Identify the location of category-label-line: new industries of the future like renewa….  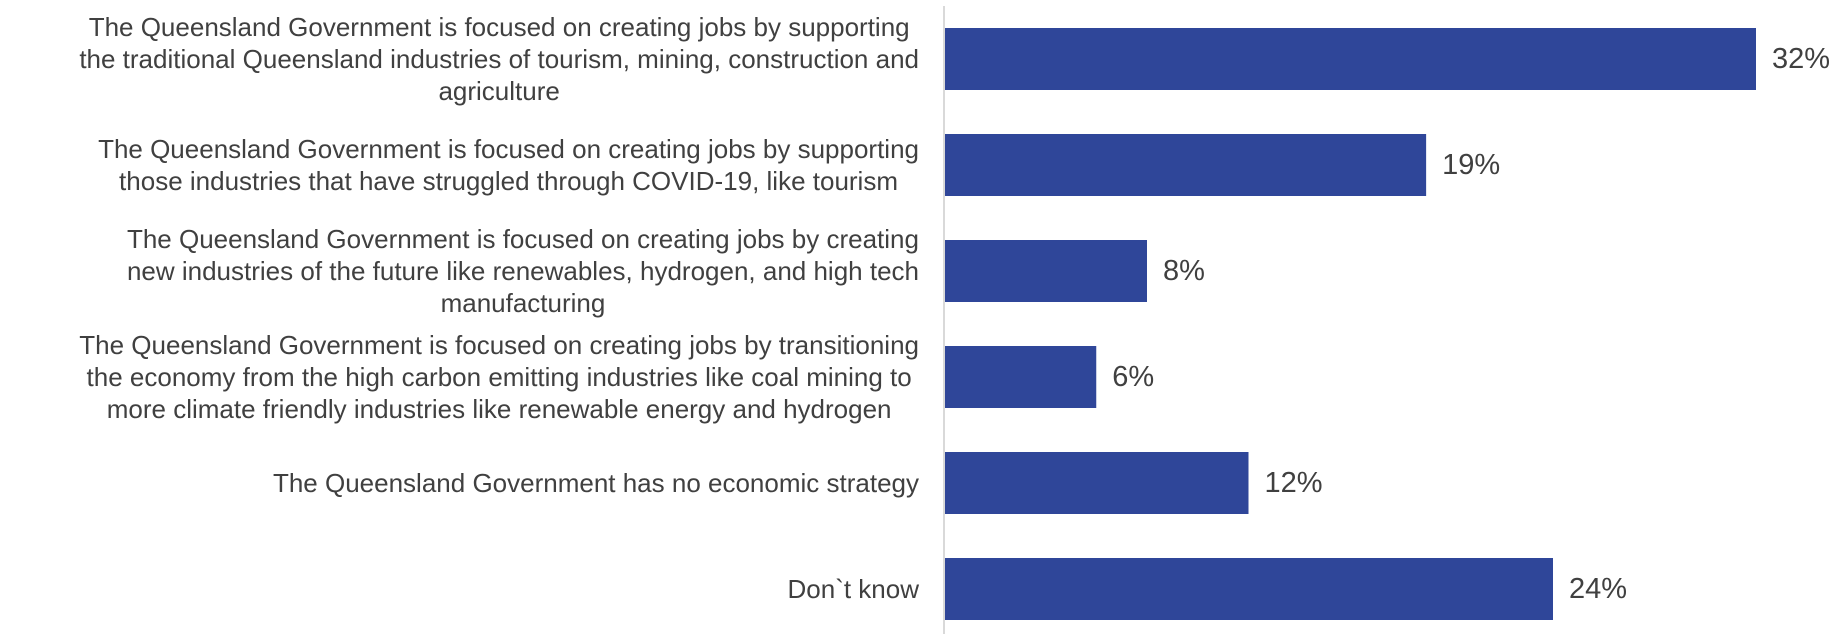
(523, 271).